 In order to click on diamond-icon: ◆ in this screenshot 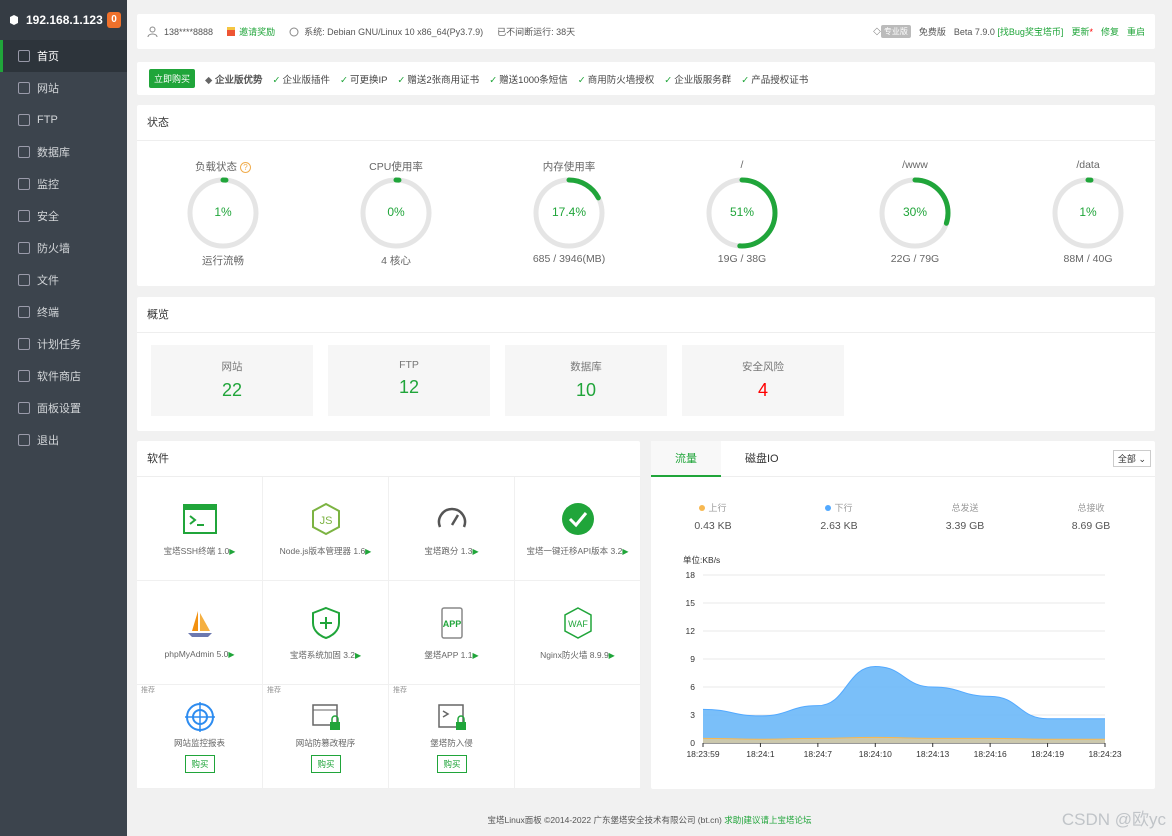, I will do `click(209, 80)`.